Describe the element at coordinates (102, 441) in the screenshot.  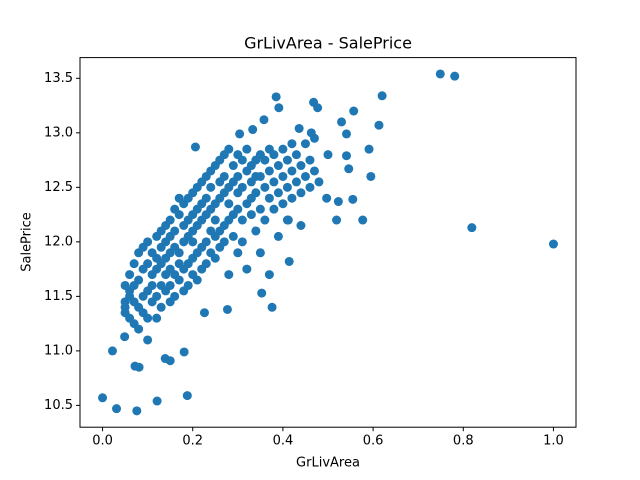
I see `x-tick-label: 0.0` at that location.